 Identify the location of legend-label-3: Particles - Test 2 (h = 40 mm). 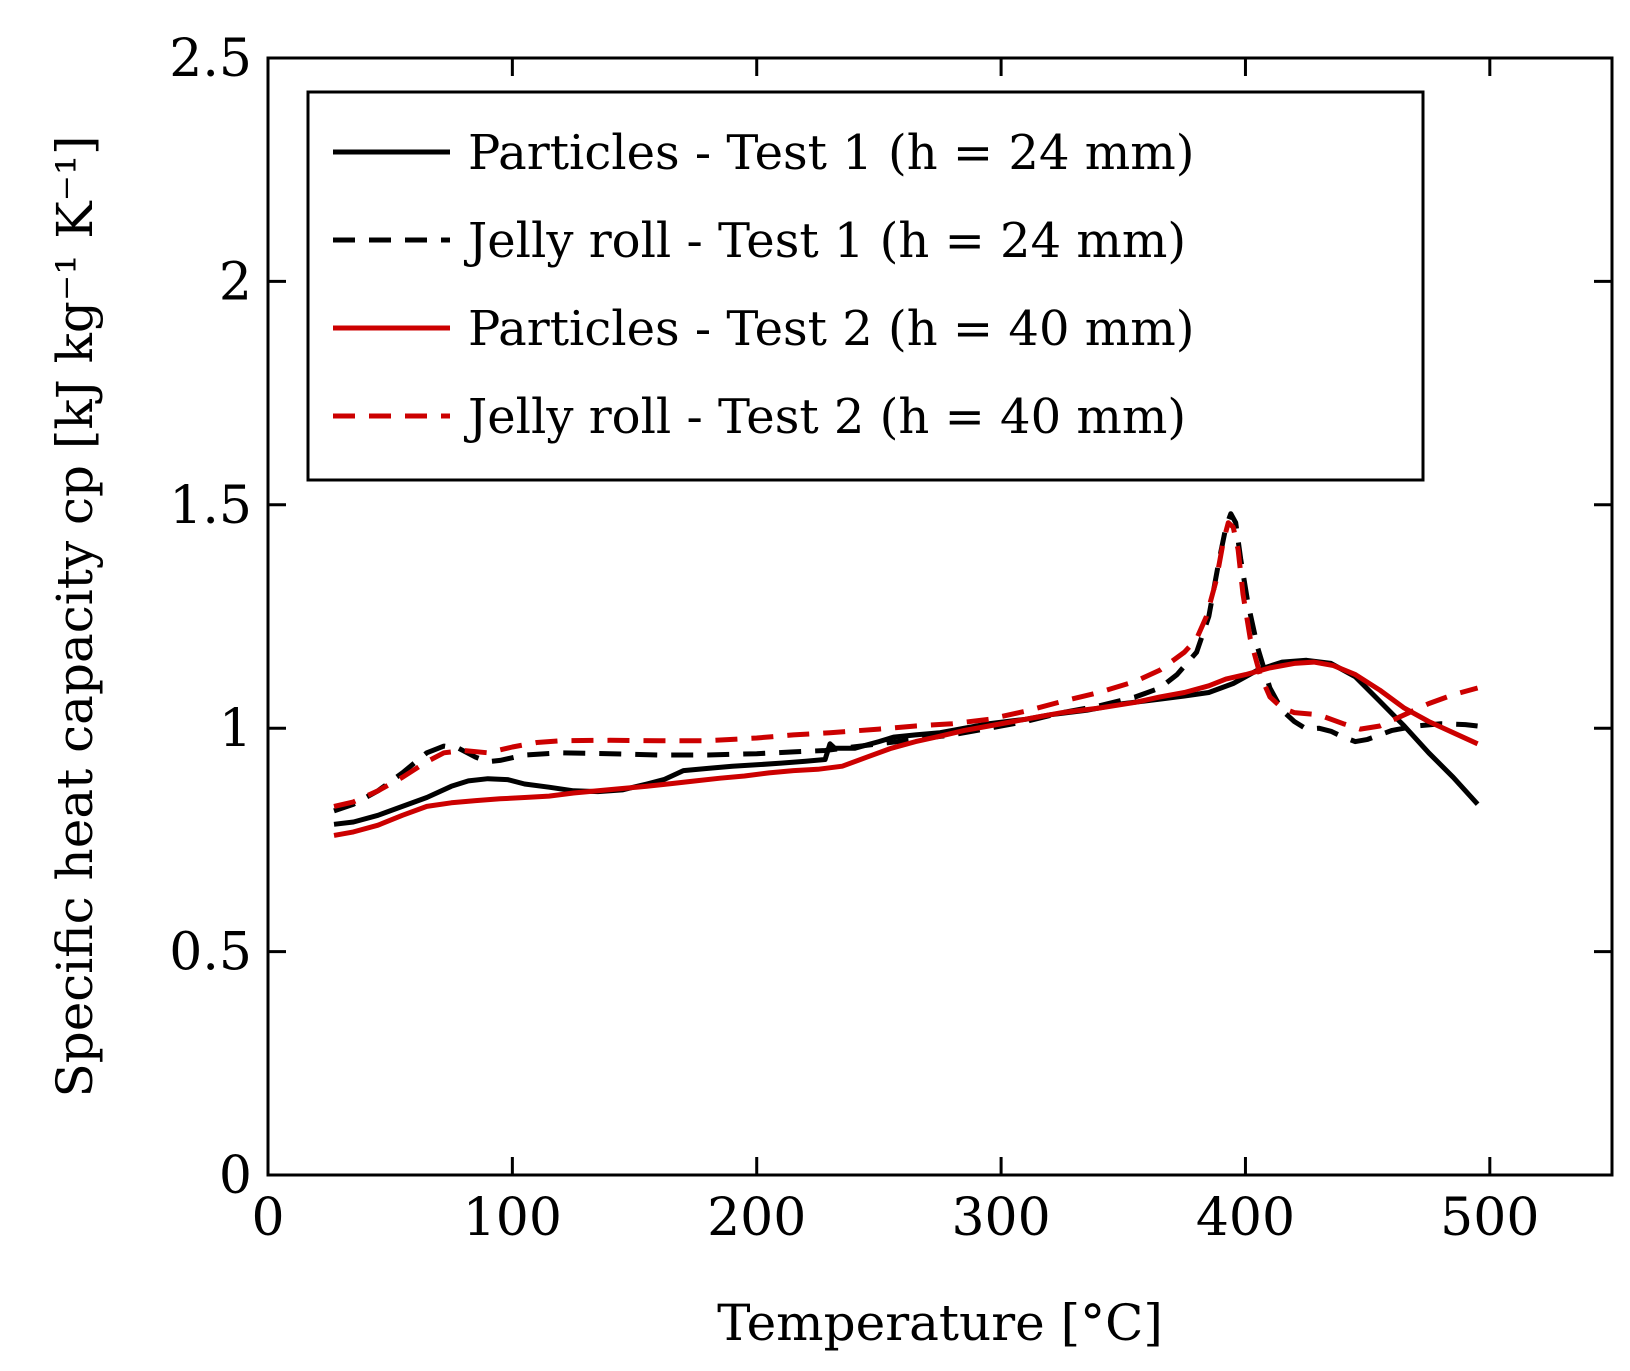
(831, 329).